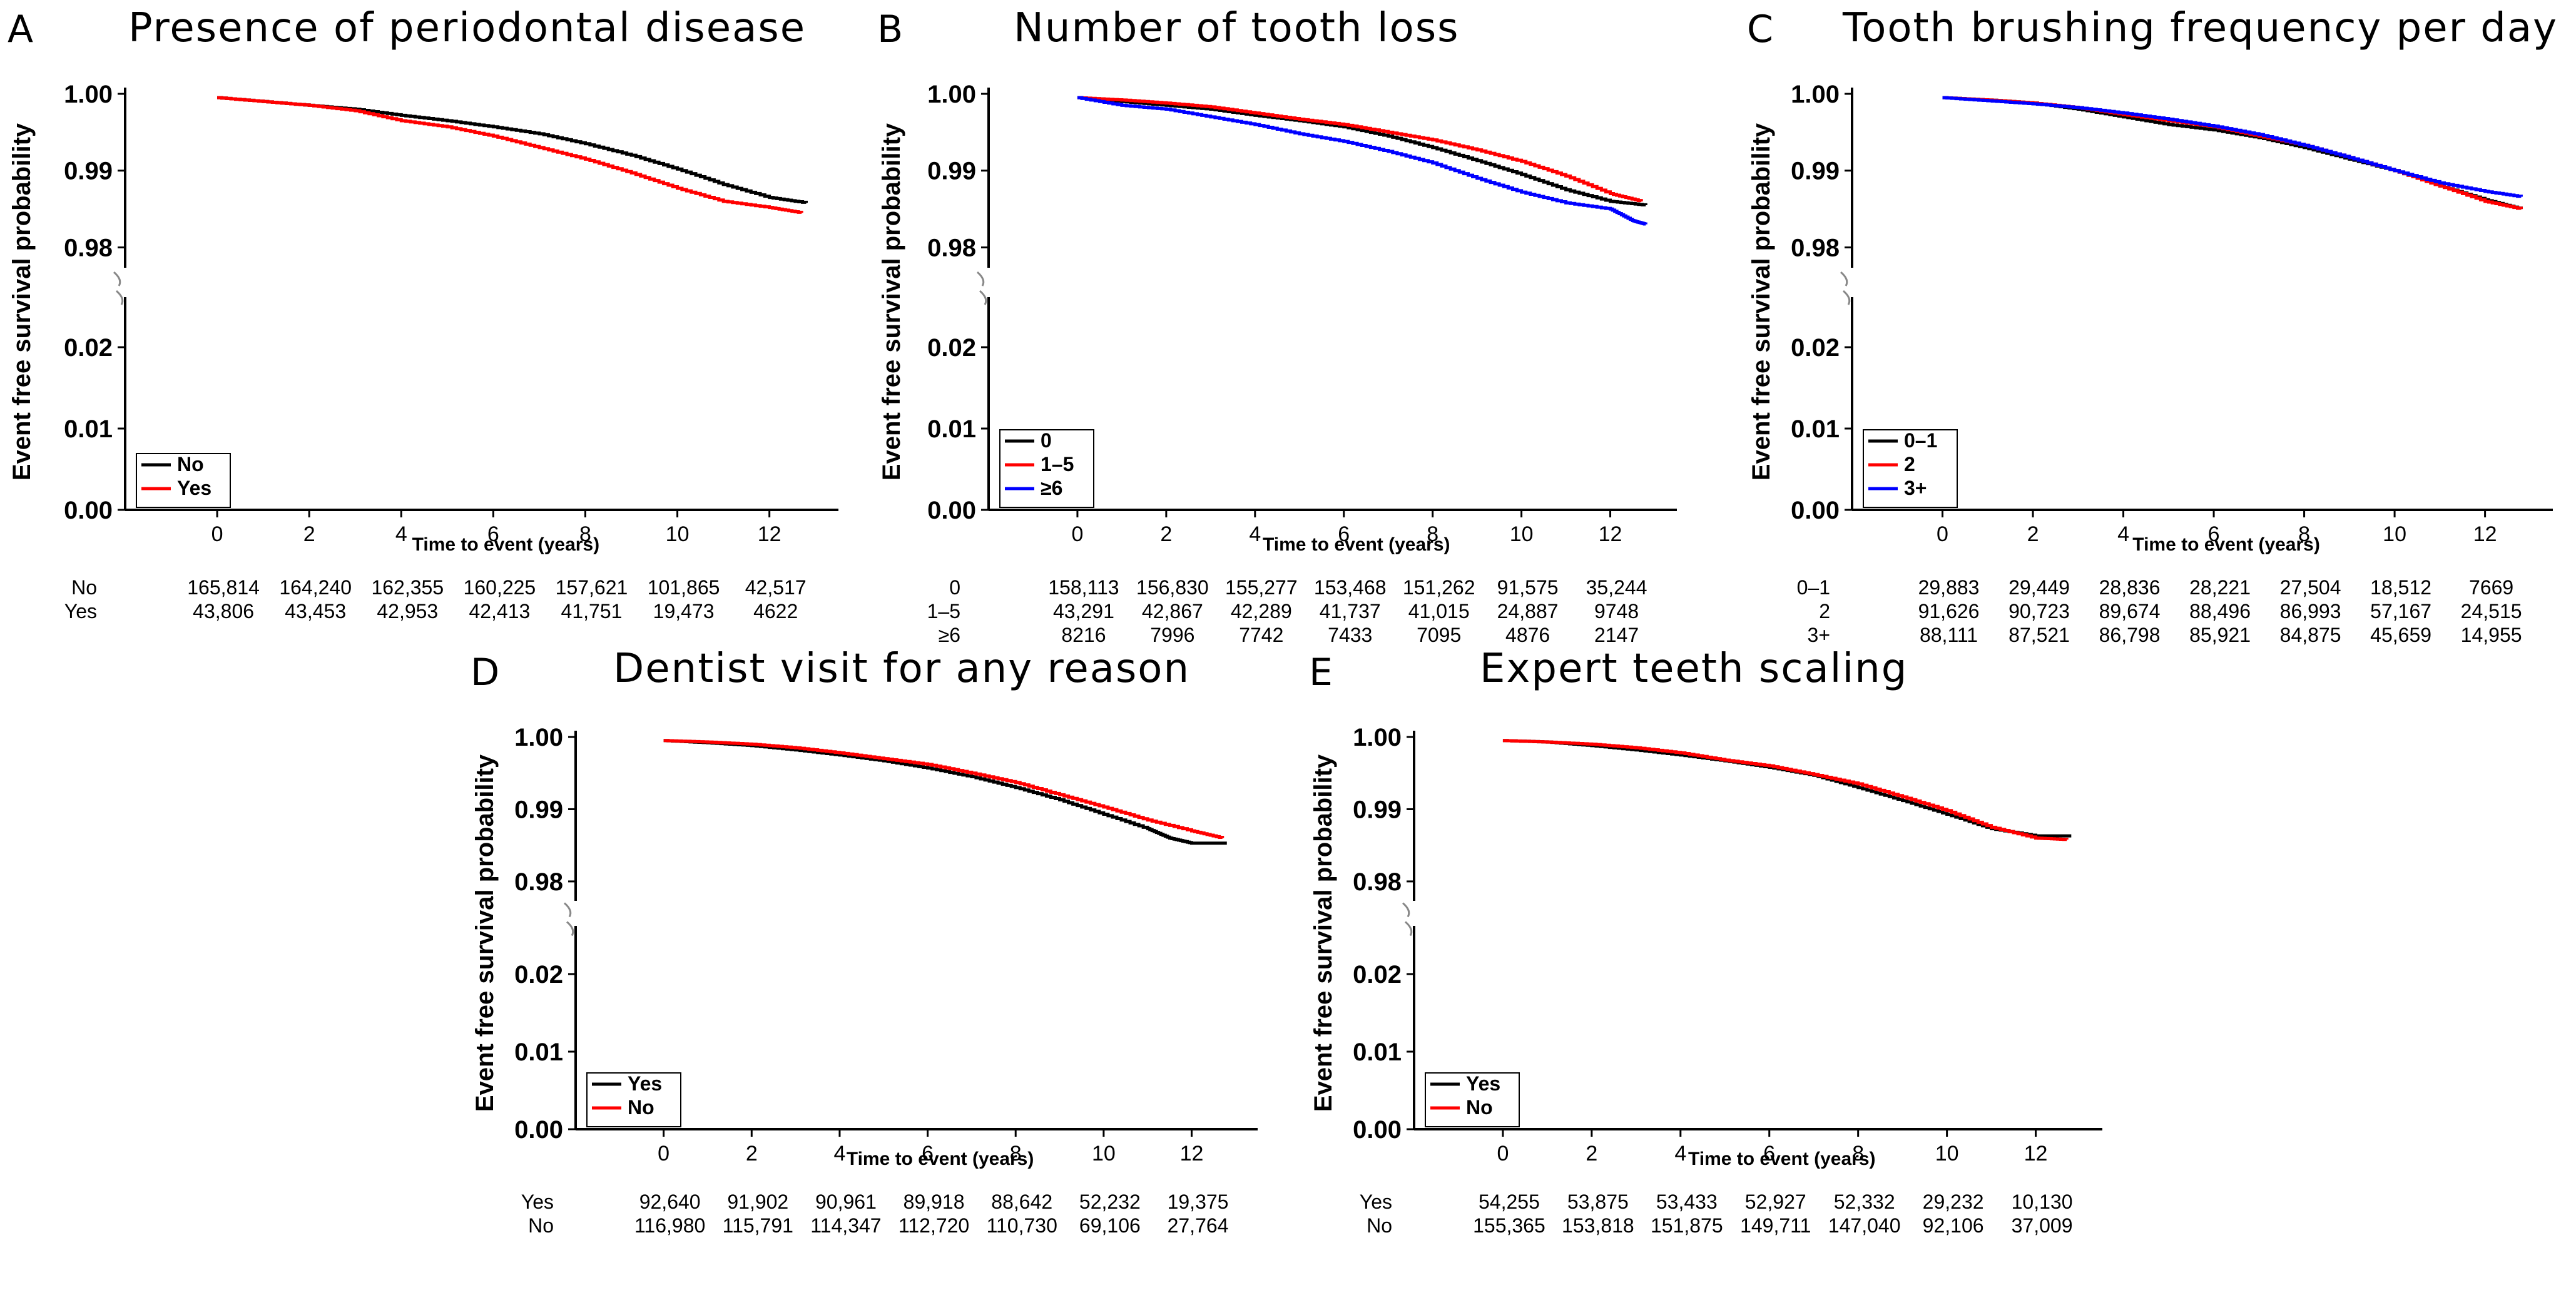 The image size is (2576, 1290). I want to click on risk-count: 147,040, so click(1864, 1225).